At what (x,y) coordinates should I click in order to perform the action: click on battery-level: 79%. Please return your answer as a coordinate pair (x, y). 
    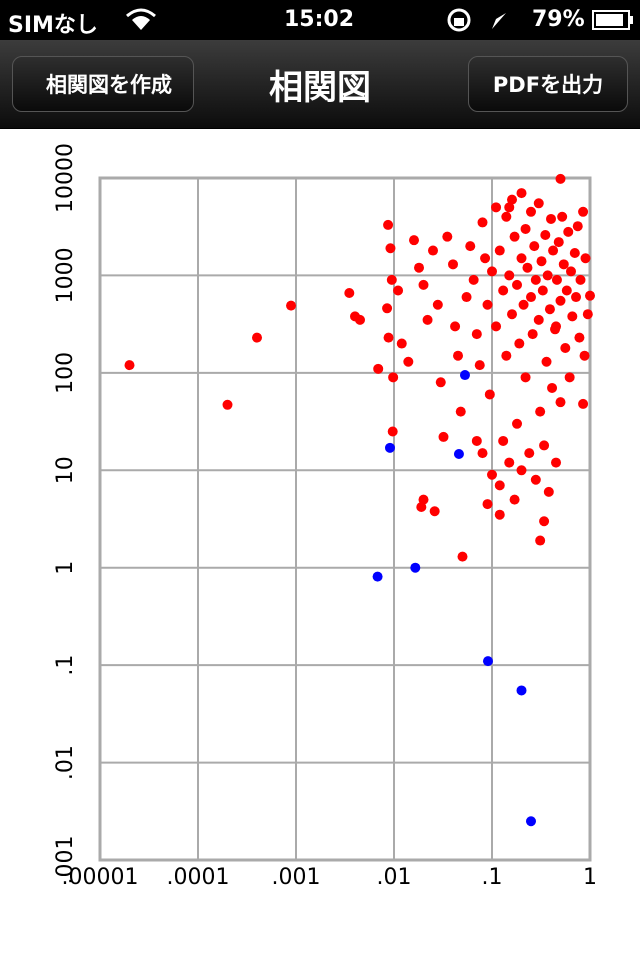
    Looking at the image, I should click on (558, 19).